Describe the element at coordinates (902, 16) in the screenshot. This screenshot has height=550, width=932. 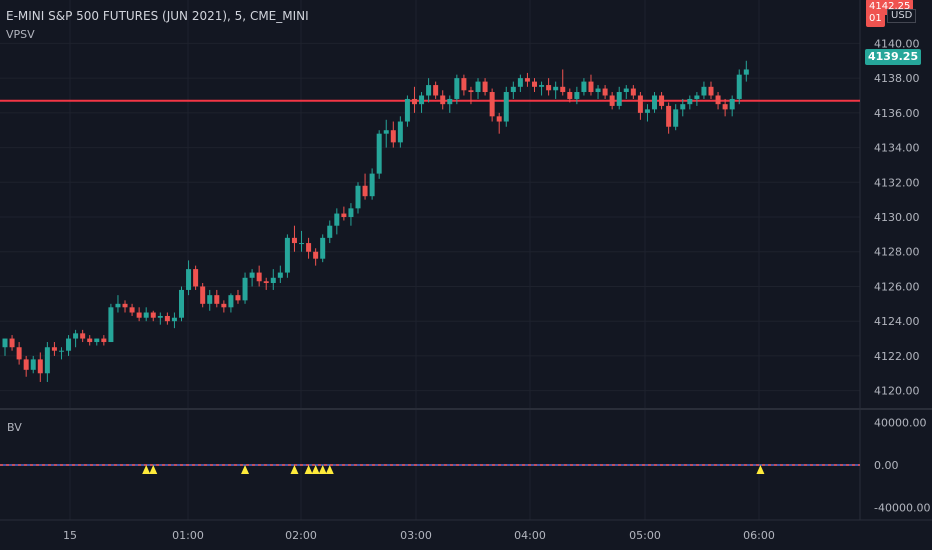
I see `currency-selector: USD` at that location.